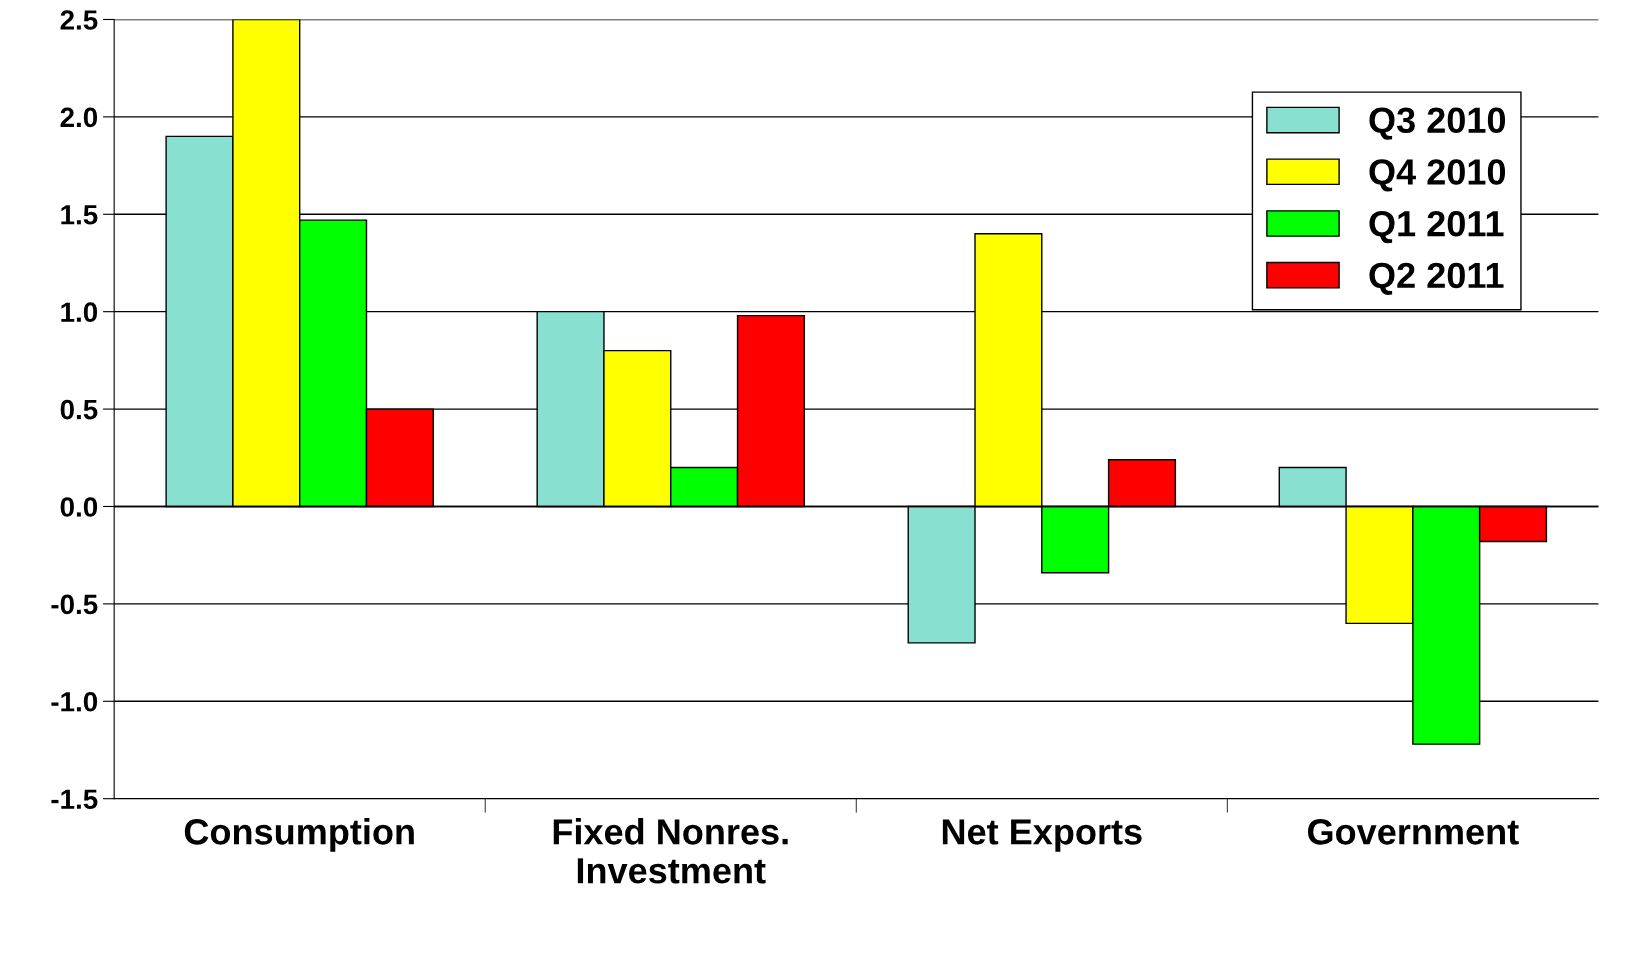 The height and width of the screenshot is (974, 1631). I want to click on y-tick-label: 2.5, so click(79, 20).